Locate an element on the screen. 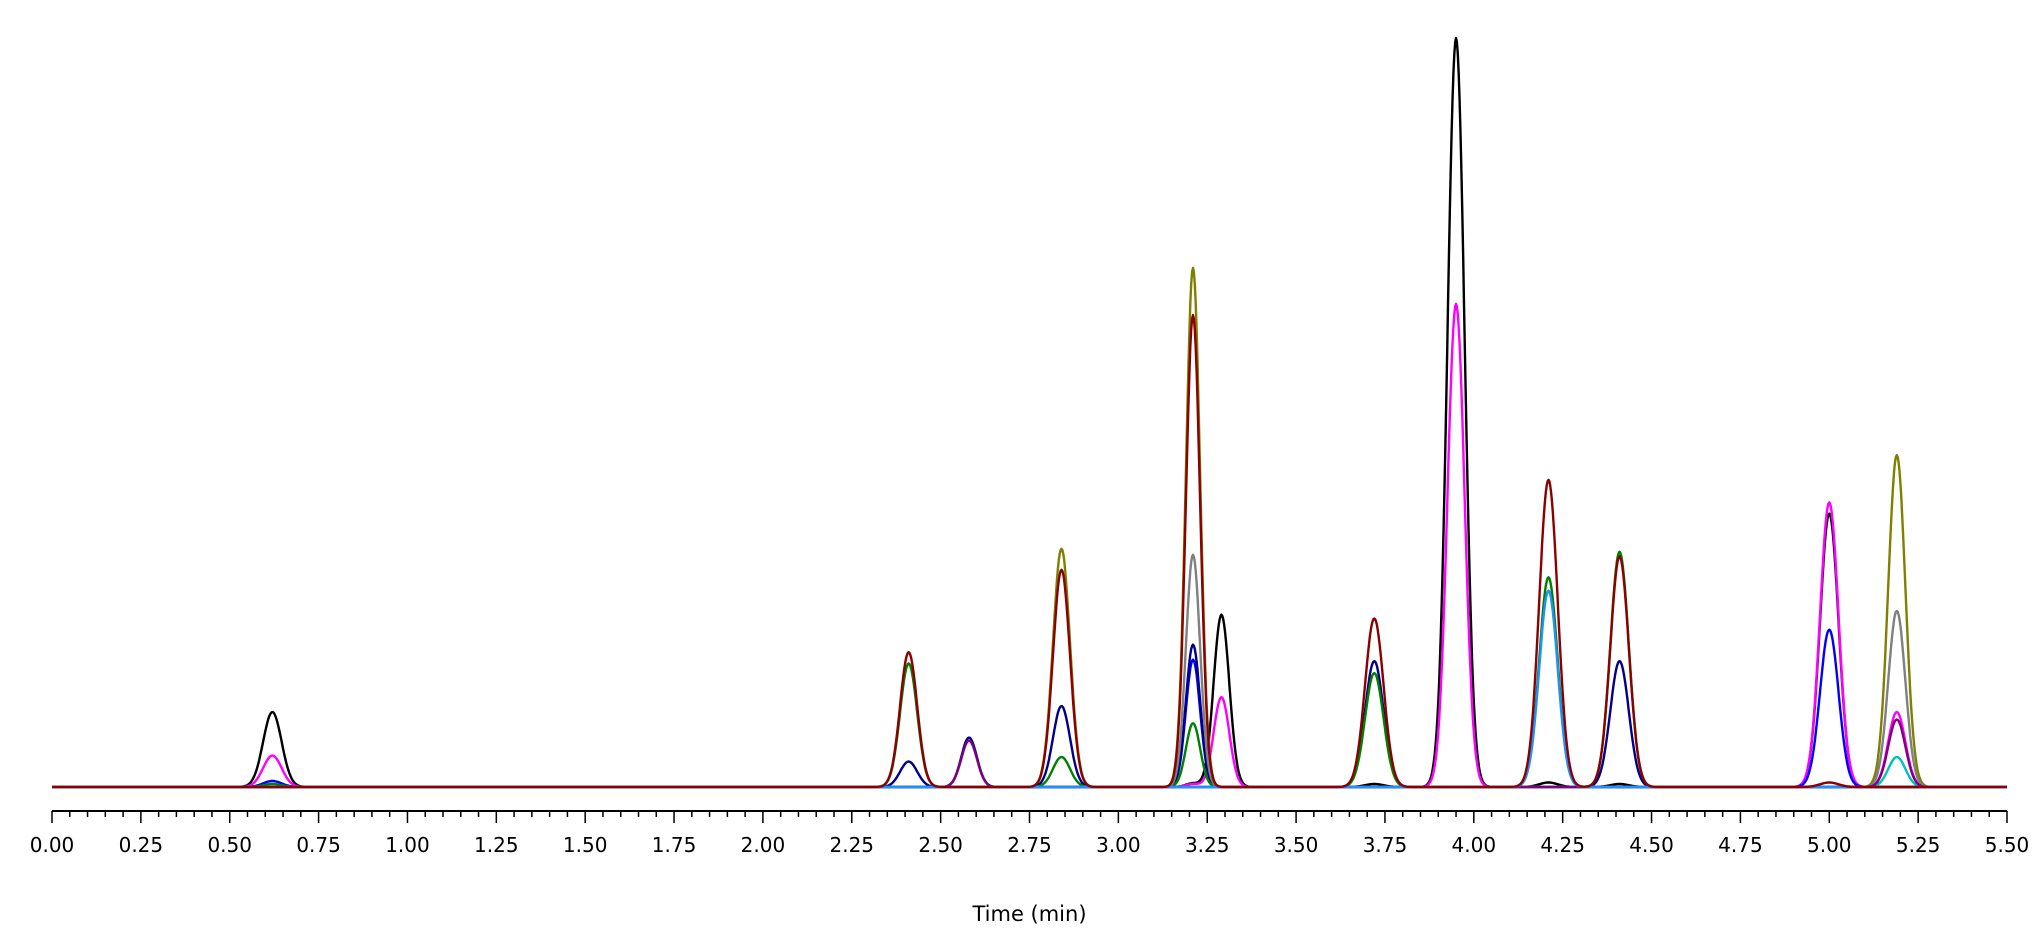 The image size is (2042, 943). x-tick-label: 0.25 is located at coordinates (141, 845).